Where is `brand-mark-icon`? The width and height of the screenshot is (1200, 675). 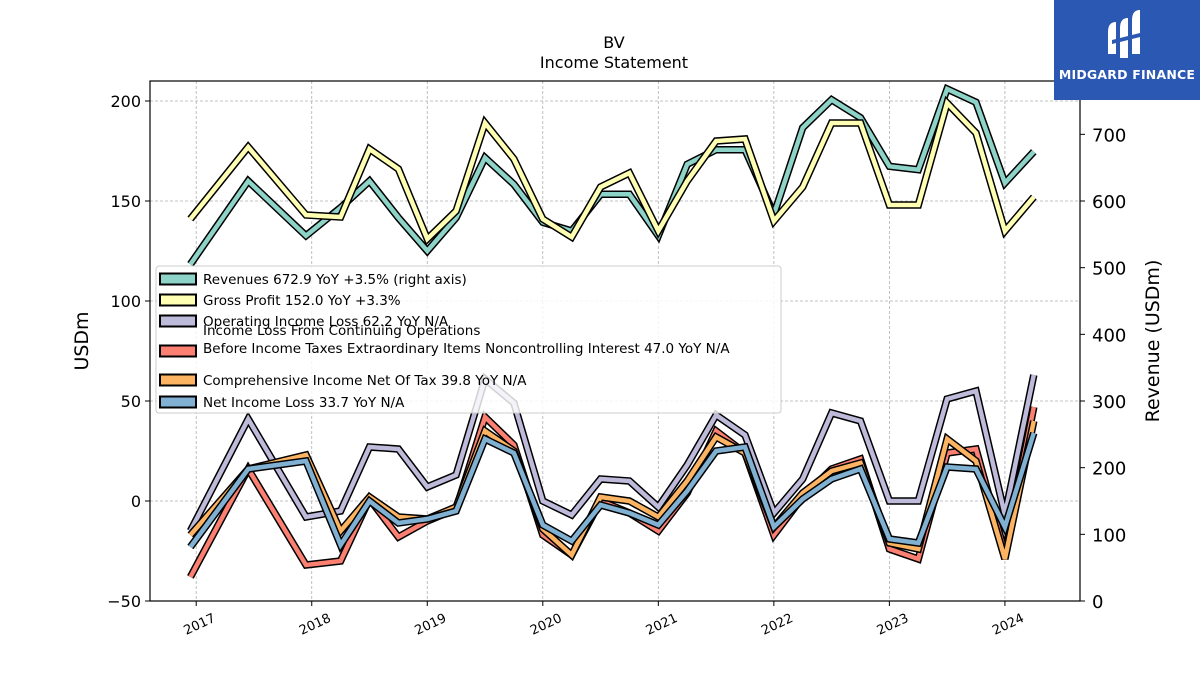
brand-mark-icon is located at coordinates (1126, 34).